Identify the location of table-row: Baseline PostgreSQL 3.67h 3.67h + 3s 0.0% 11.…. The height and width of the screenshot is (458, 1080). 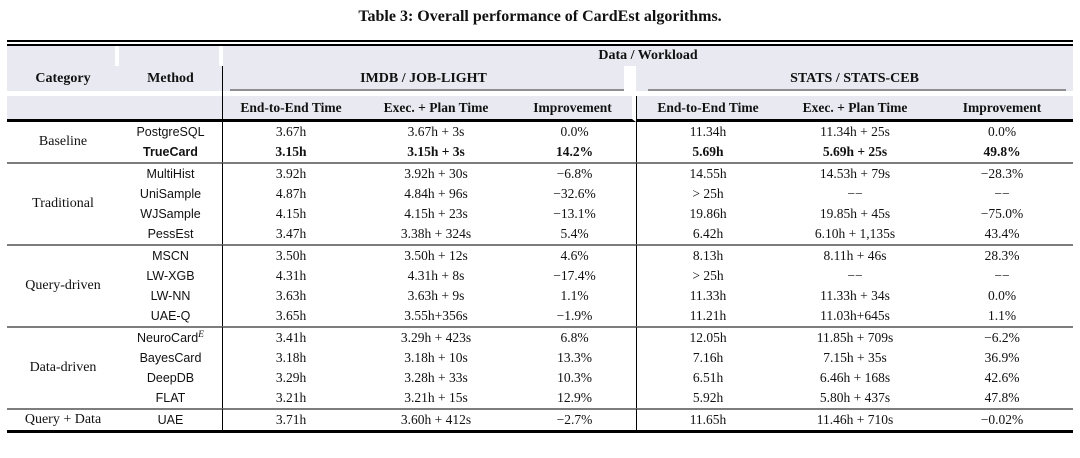
(540, 135).